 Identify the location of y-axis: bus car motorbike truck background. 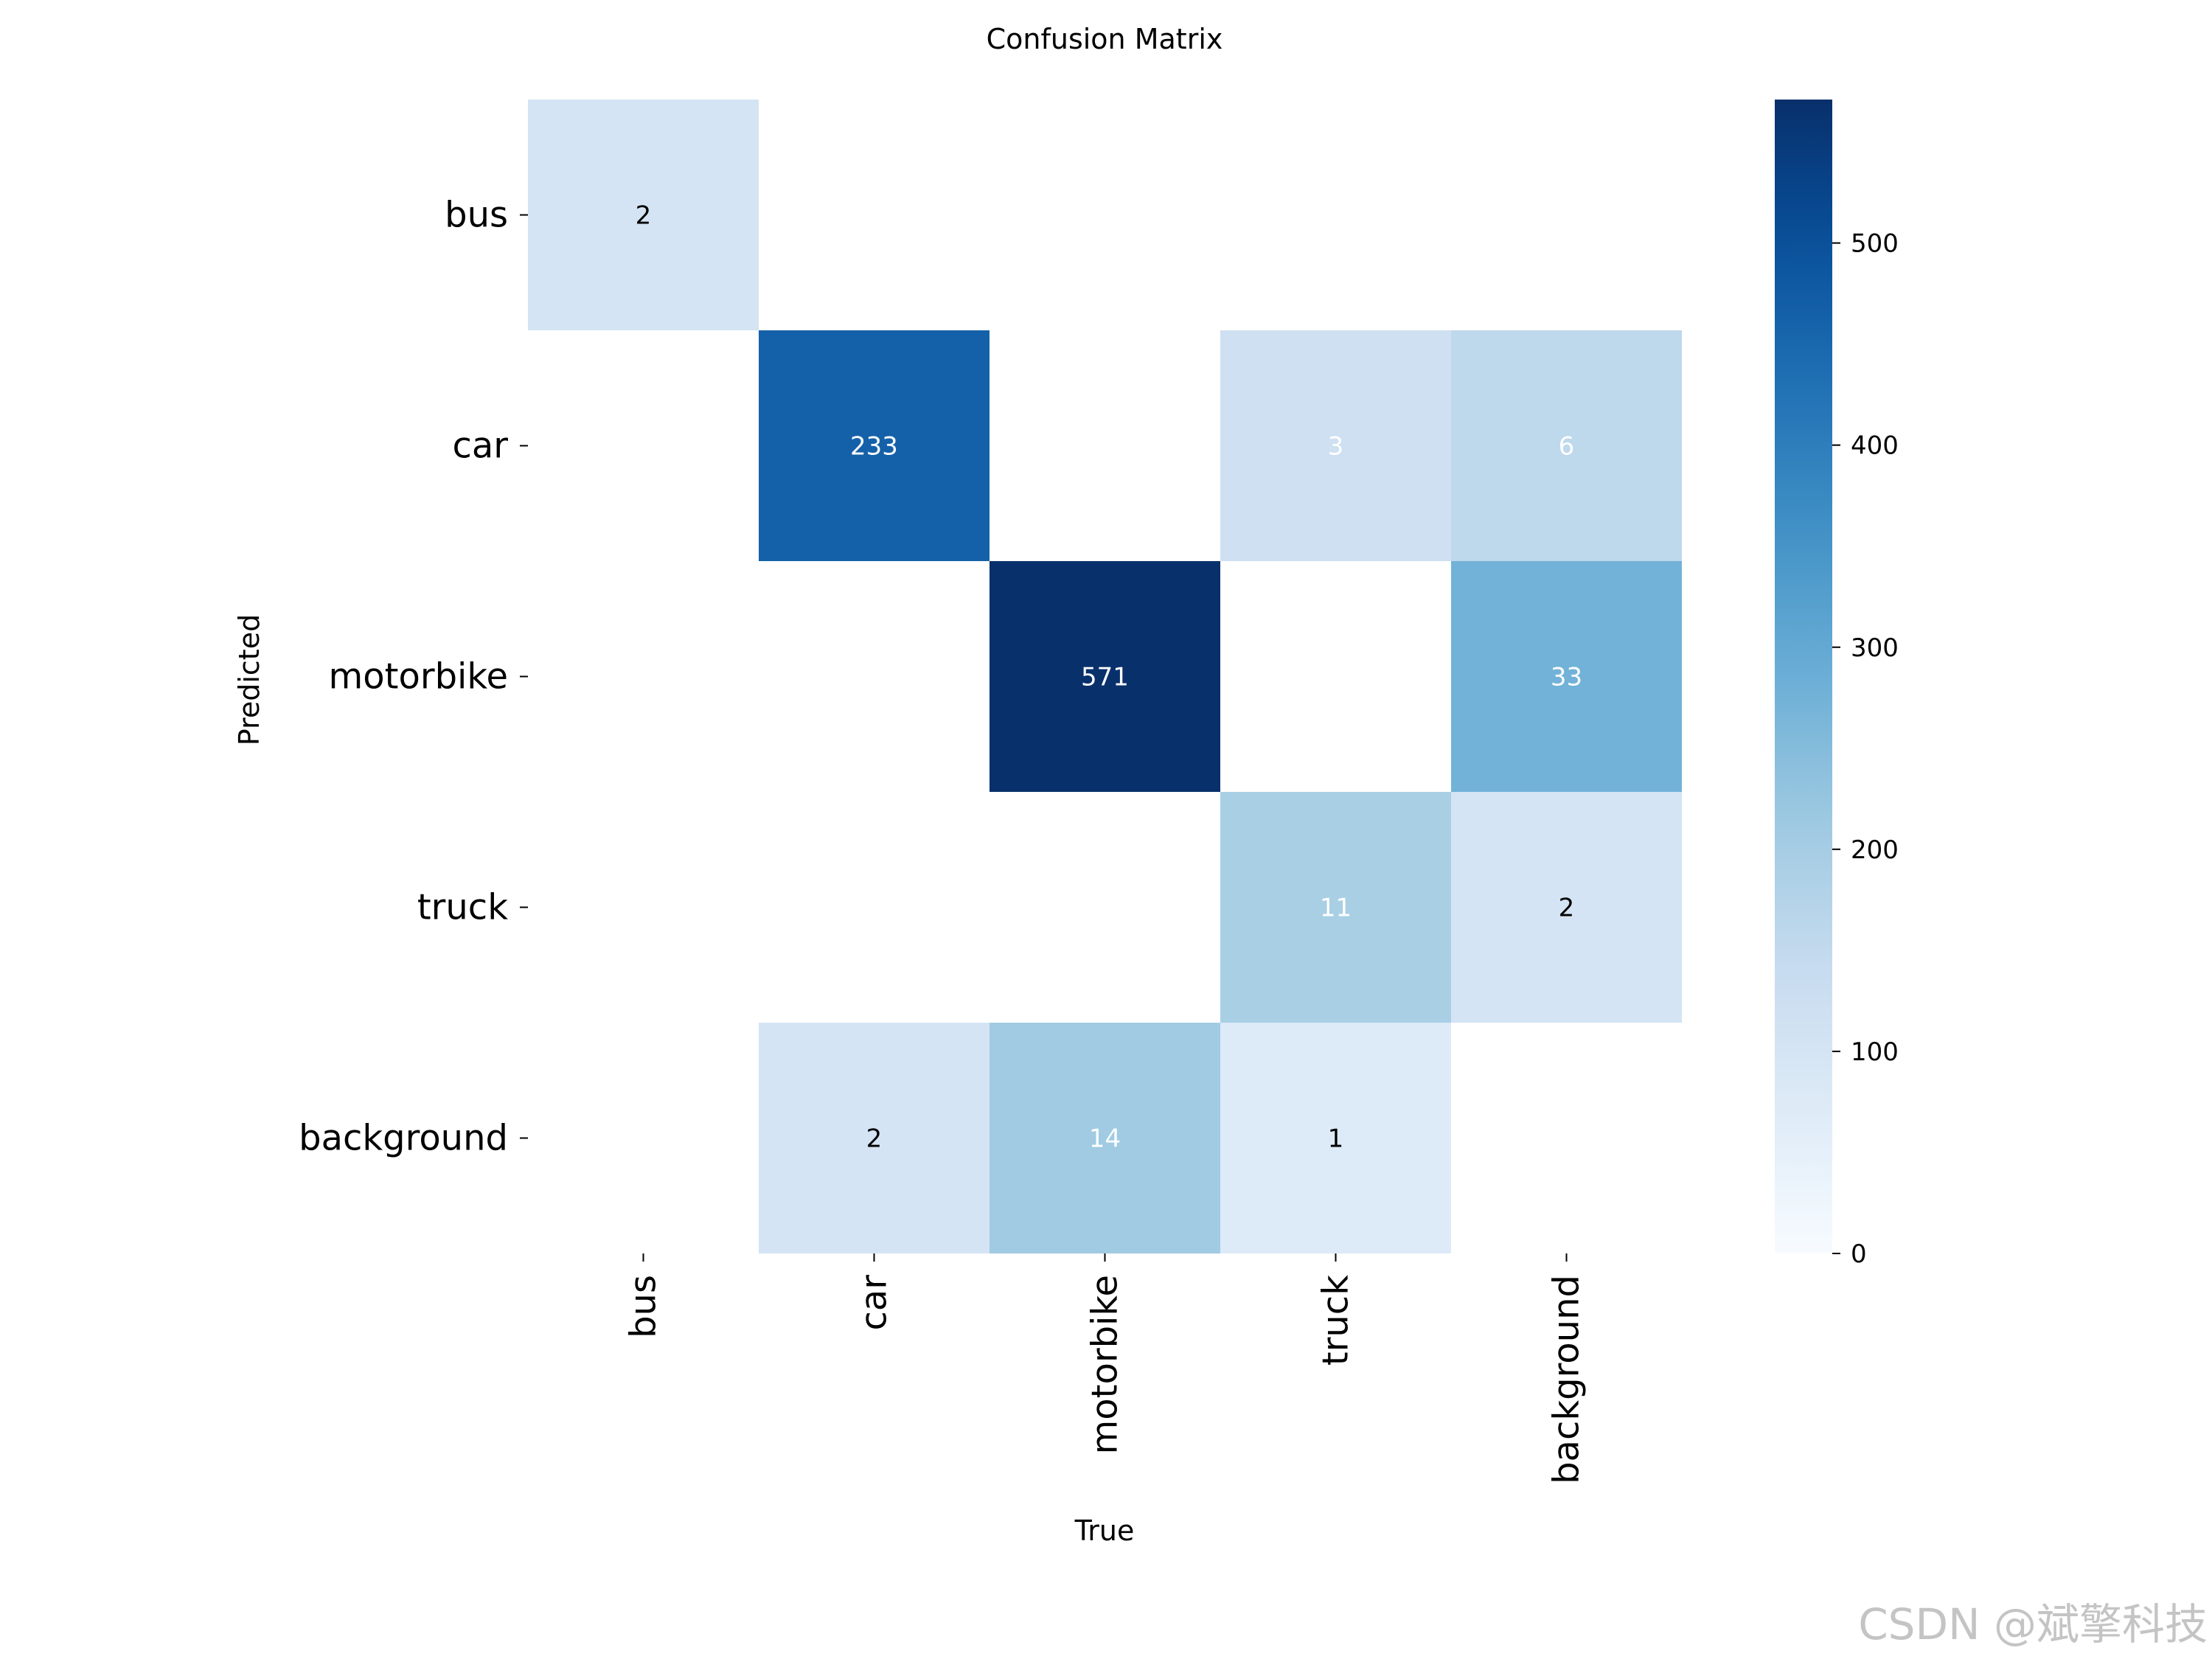
(413, 677).